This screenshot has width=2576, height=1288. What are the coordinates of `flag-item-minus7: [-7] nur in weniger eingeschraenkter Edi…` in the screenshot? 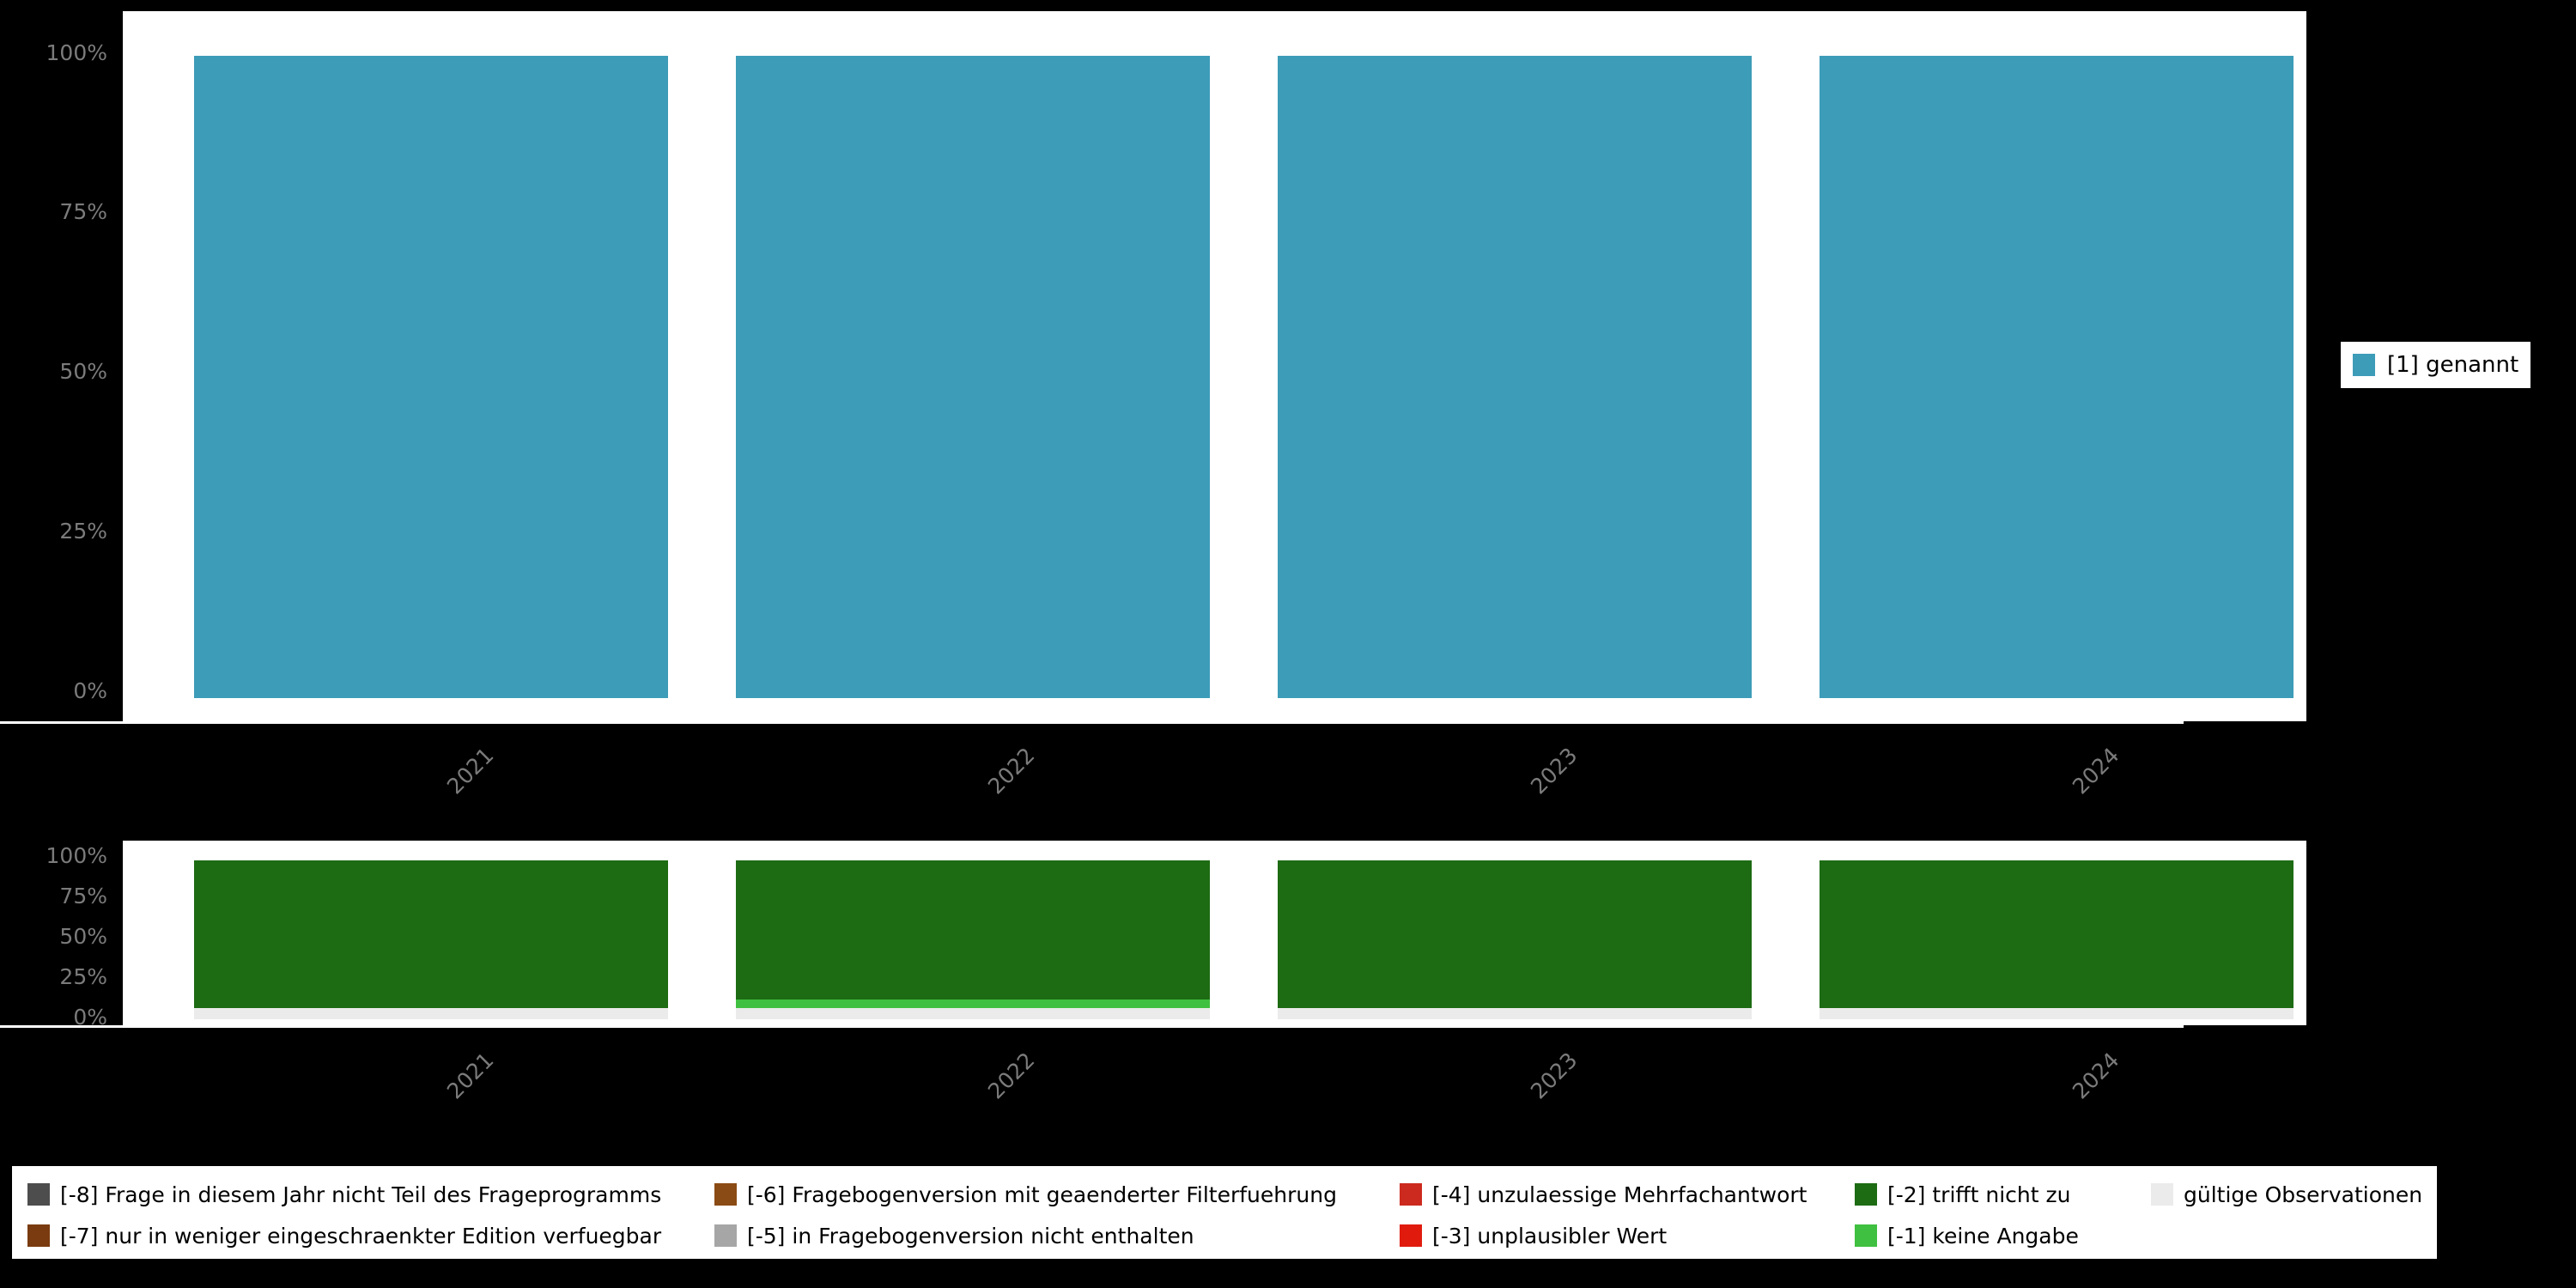 It's located at (370, 1236).